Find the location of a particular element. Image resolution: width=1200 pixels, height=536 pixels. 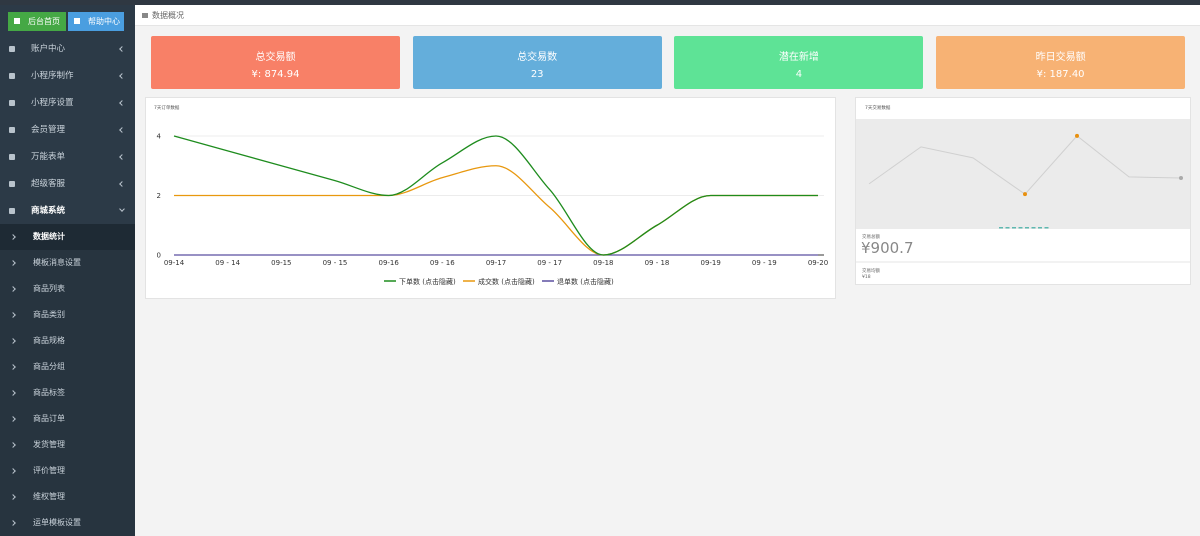

submenu-label: 商品分组 is located at coordinates (49, 366).